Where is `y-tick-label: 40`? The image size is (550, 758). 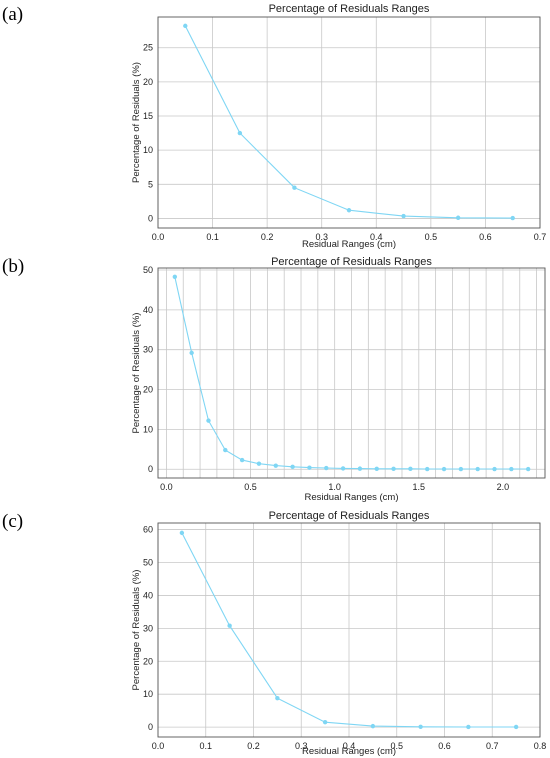 y-tick-label: 40 is located at coordinates (148, 310).